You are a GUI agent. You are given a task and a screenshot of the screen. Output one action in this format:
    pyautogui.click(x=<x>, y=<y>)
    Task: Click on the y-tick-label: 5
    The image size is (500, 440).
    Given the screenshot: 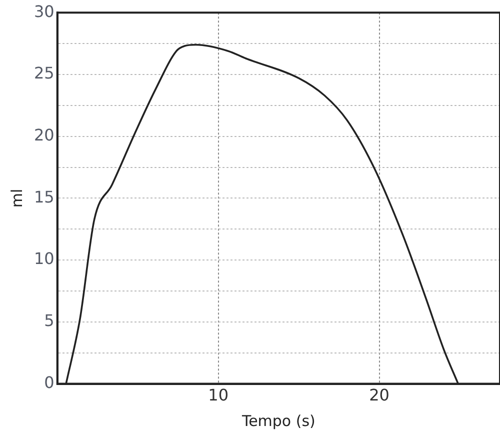 What is the action you would take?
    pyautogui.click(x=49, y=320)
    